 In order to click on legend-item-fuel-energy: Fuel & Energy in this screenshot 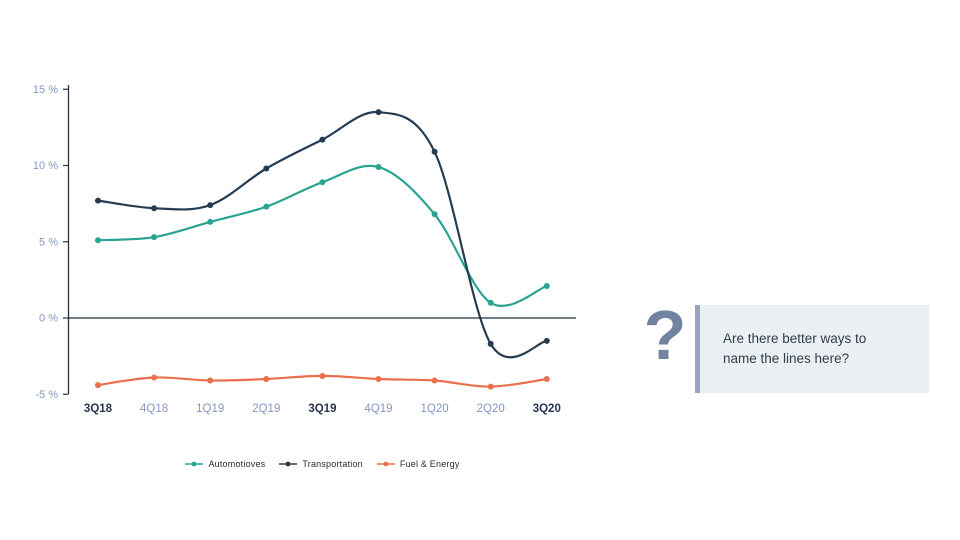, I will do `click(418, 464)`.